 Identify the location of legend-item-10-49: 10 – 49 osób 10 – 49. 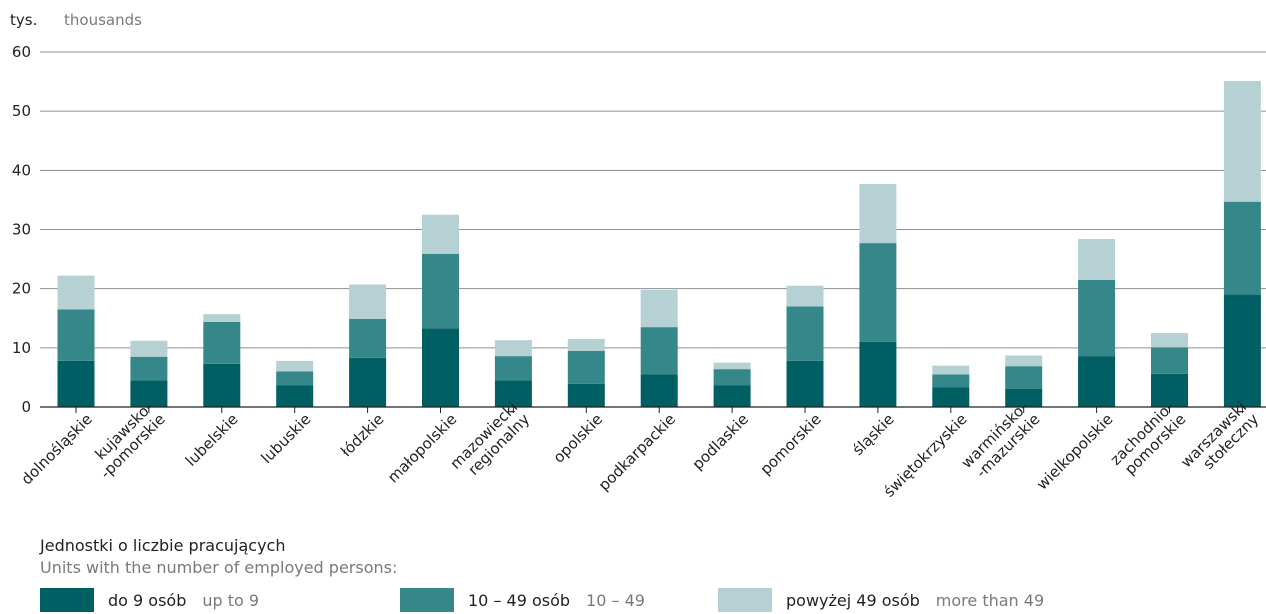
(522, 600).